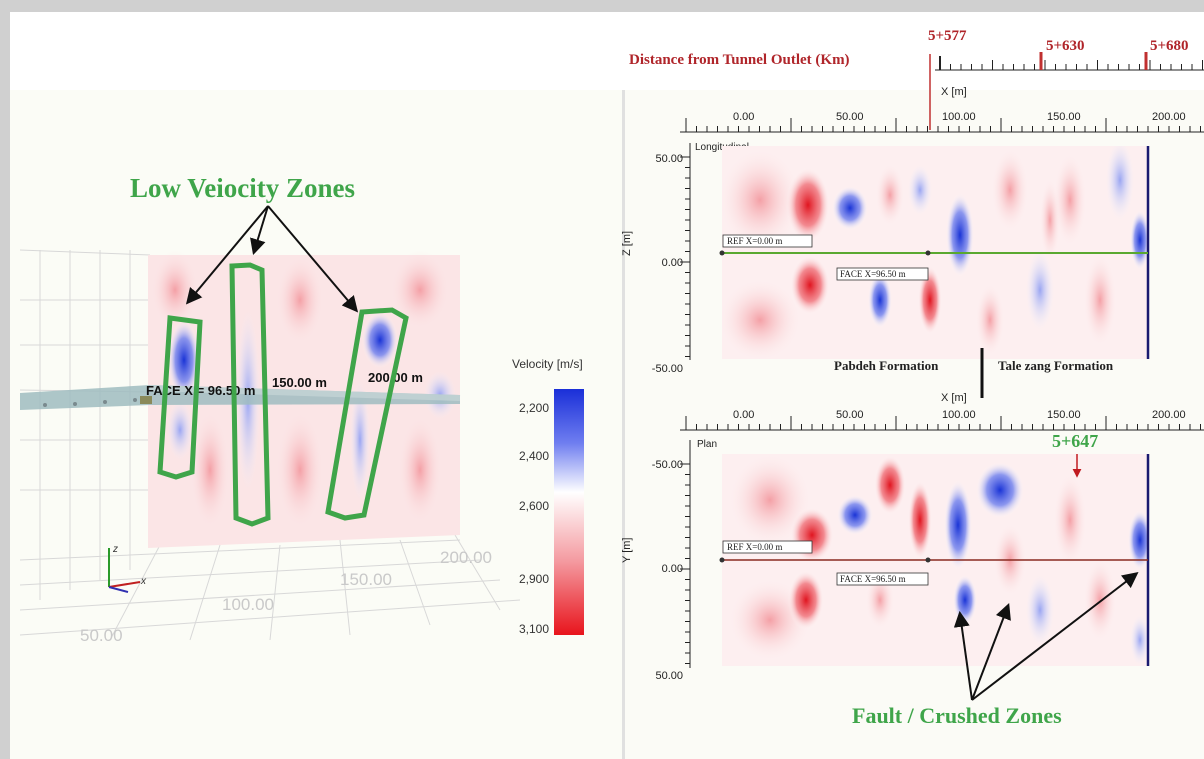 The height and width of the screenshot is (759, 1204). I want to click on chainage-5577: 5+577, so click(947, 36).